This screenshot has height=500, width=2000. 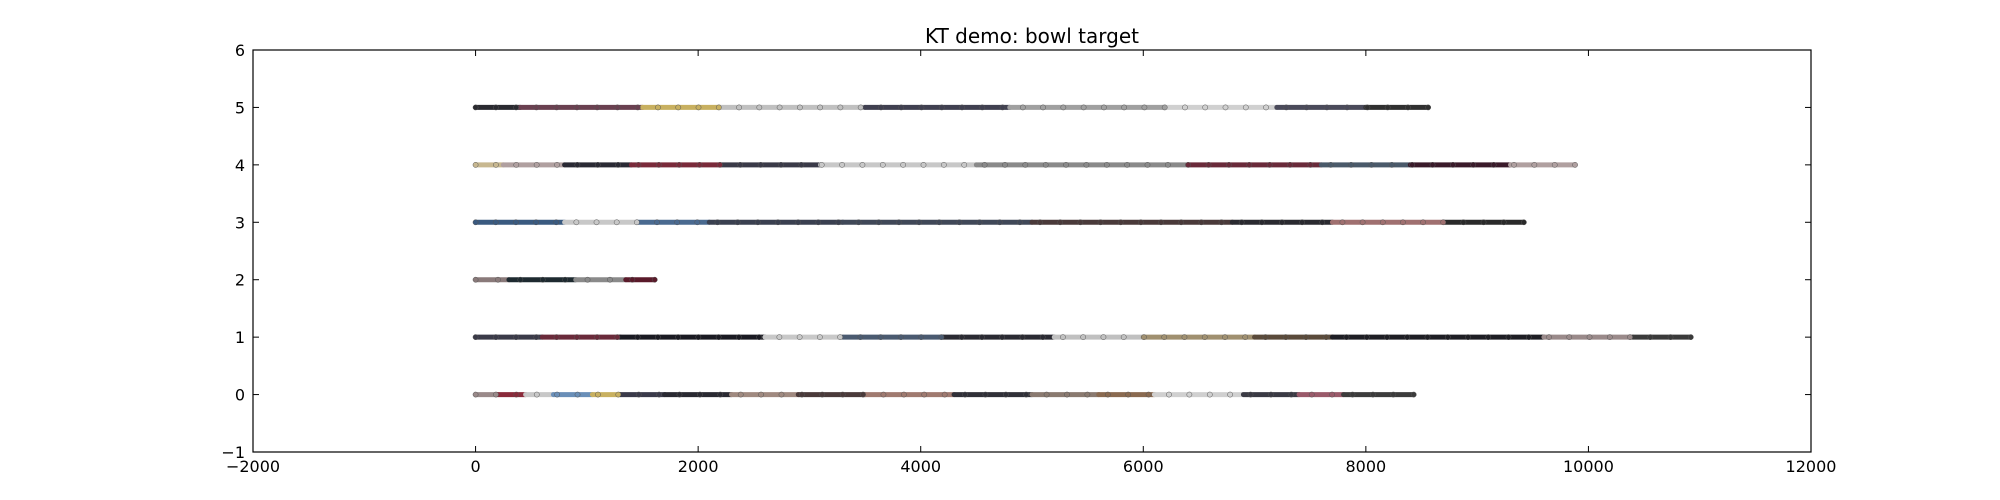 What do you see at coordinates (1032, 36) in the screenshot?
I see `chart-title: KT demo: bowl target` at bounding box center [1032, 36].